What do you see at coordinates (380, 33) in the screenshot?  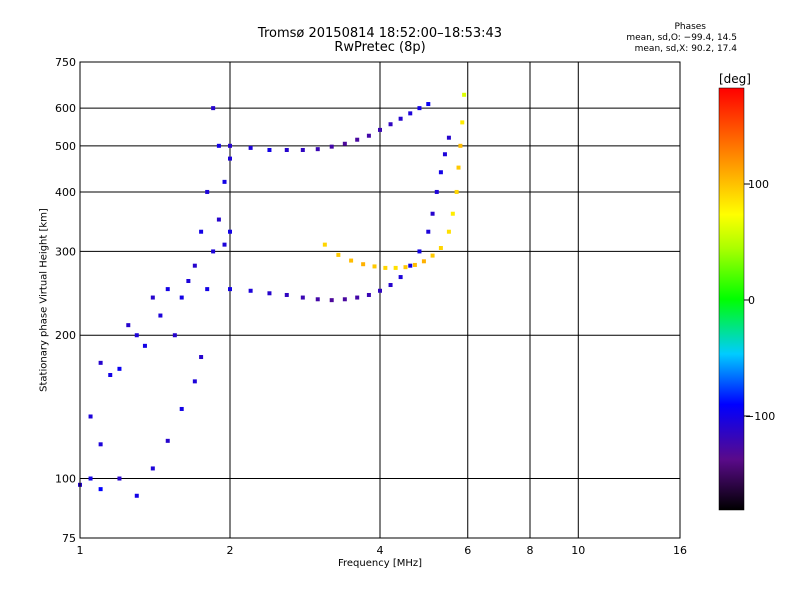 I see `chart-title: Tromsø 20150814 18:52:00–18:53:43` at bounding box center [380, 33].